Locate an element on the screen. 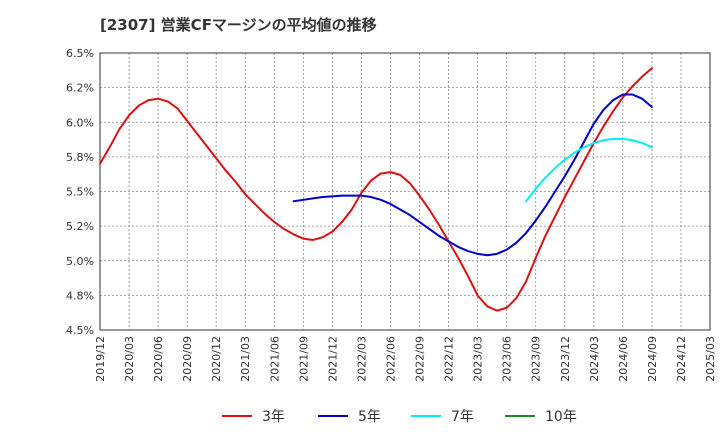  x-tick-label: 2020/12 is located at coordinates (216, 359).